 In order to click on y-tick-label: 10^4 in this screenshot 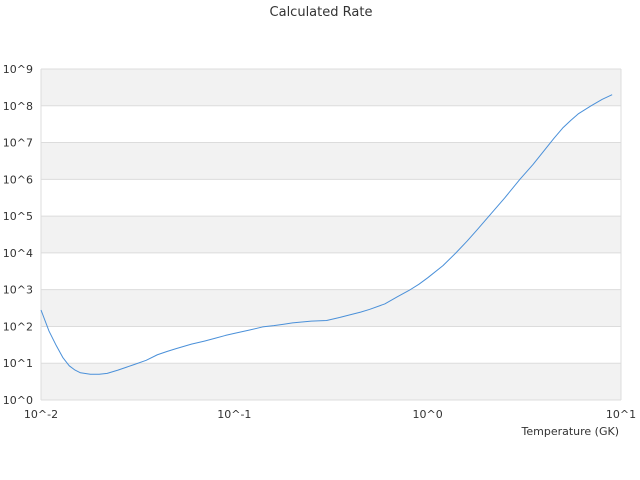, I will do `click(18, 253)`.